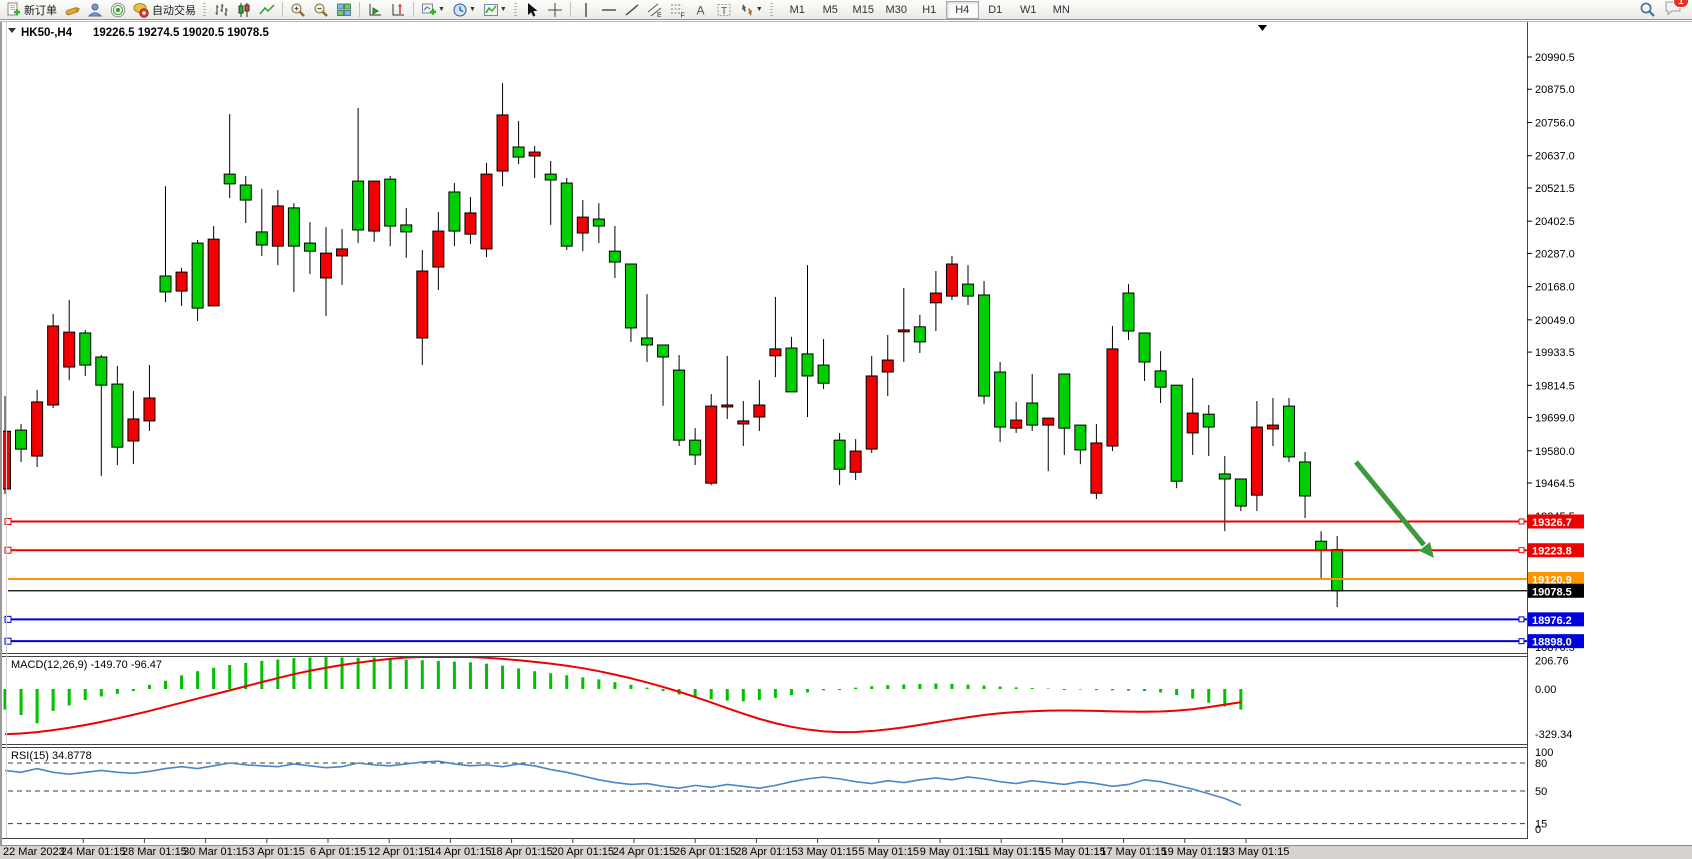 The width and height of the screenshot is (1692, 859). I want to click on signal-button, so click(118, 10).